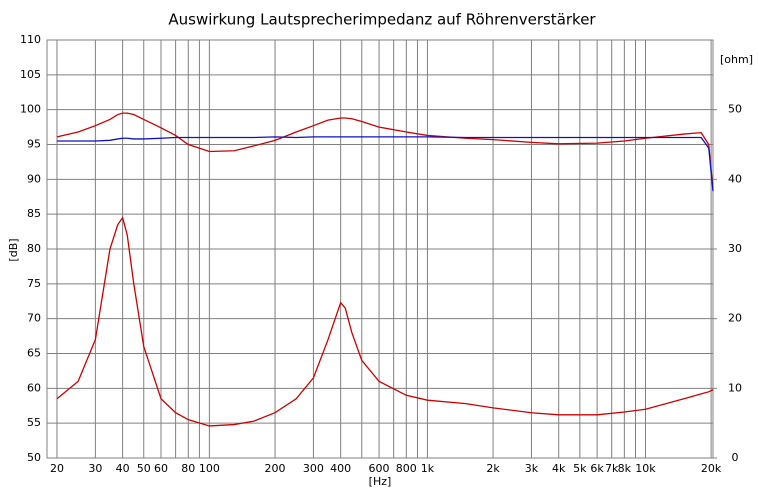 The height and width of the screenshot is (494, 758). What do you see at coordinates (188, 468) in the screenshot?
I see `x-tick-label: 80` at bounding box center [188, 468].